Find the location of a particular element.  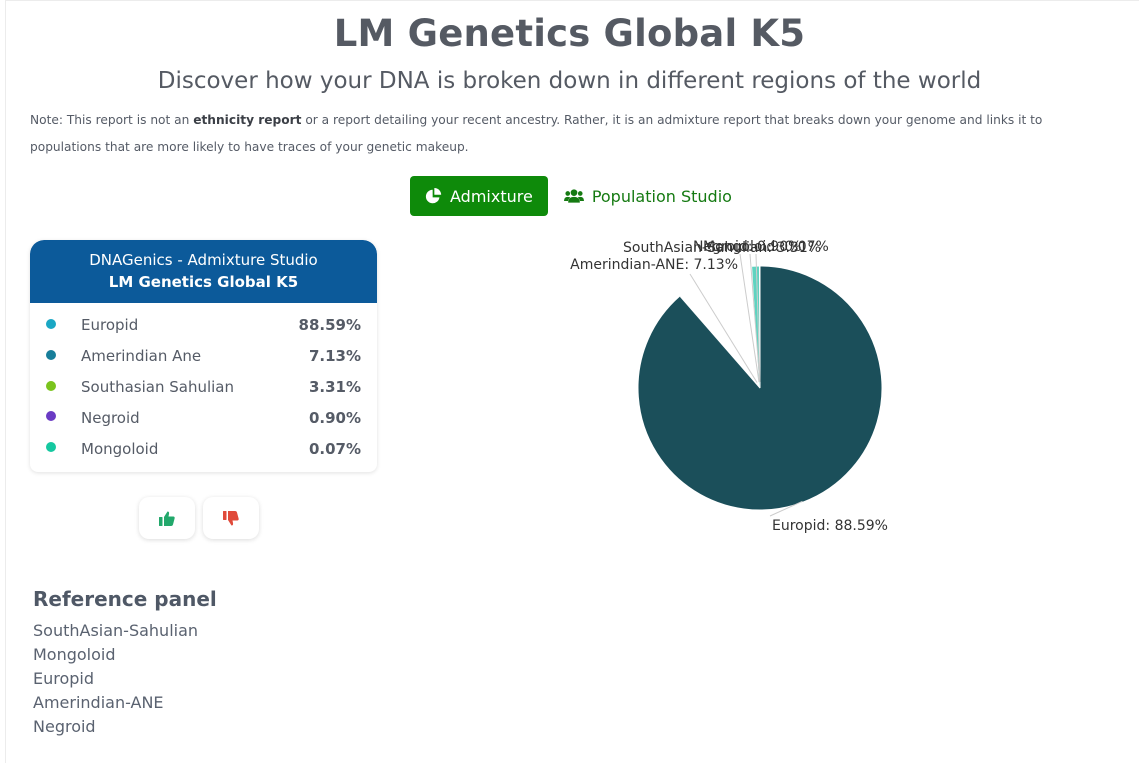

pie-slice-label: Mongoloid: 0.07% is located at coordinates (766, 247).